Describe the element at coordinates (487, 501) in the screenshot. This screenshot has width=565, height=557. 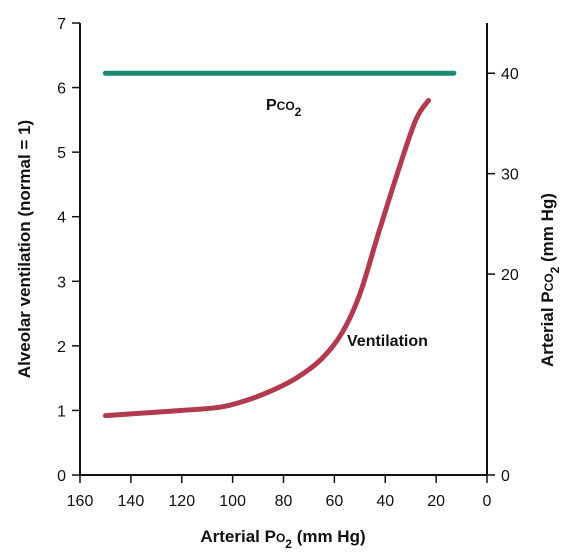
I see `x-tick-label: 0` at that location.